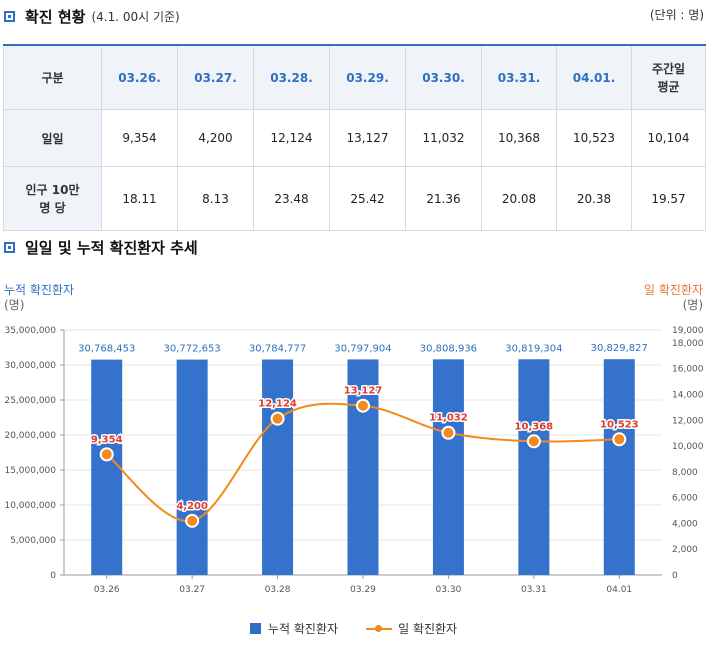 The height and width of the screenshot is (649, 711). Describe the element at coordinates (519, 138) in the screenshot. I see `table-cell: 10,368` at that location.